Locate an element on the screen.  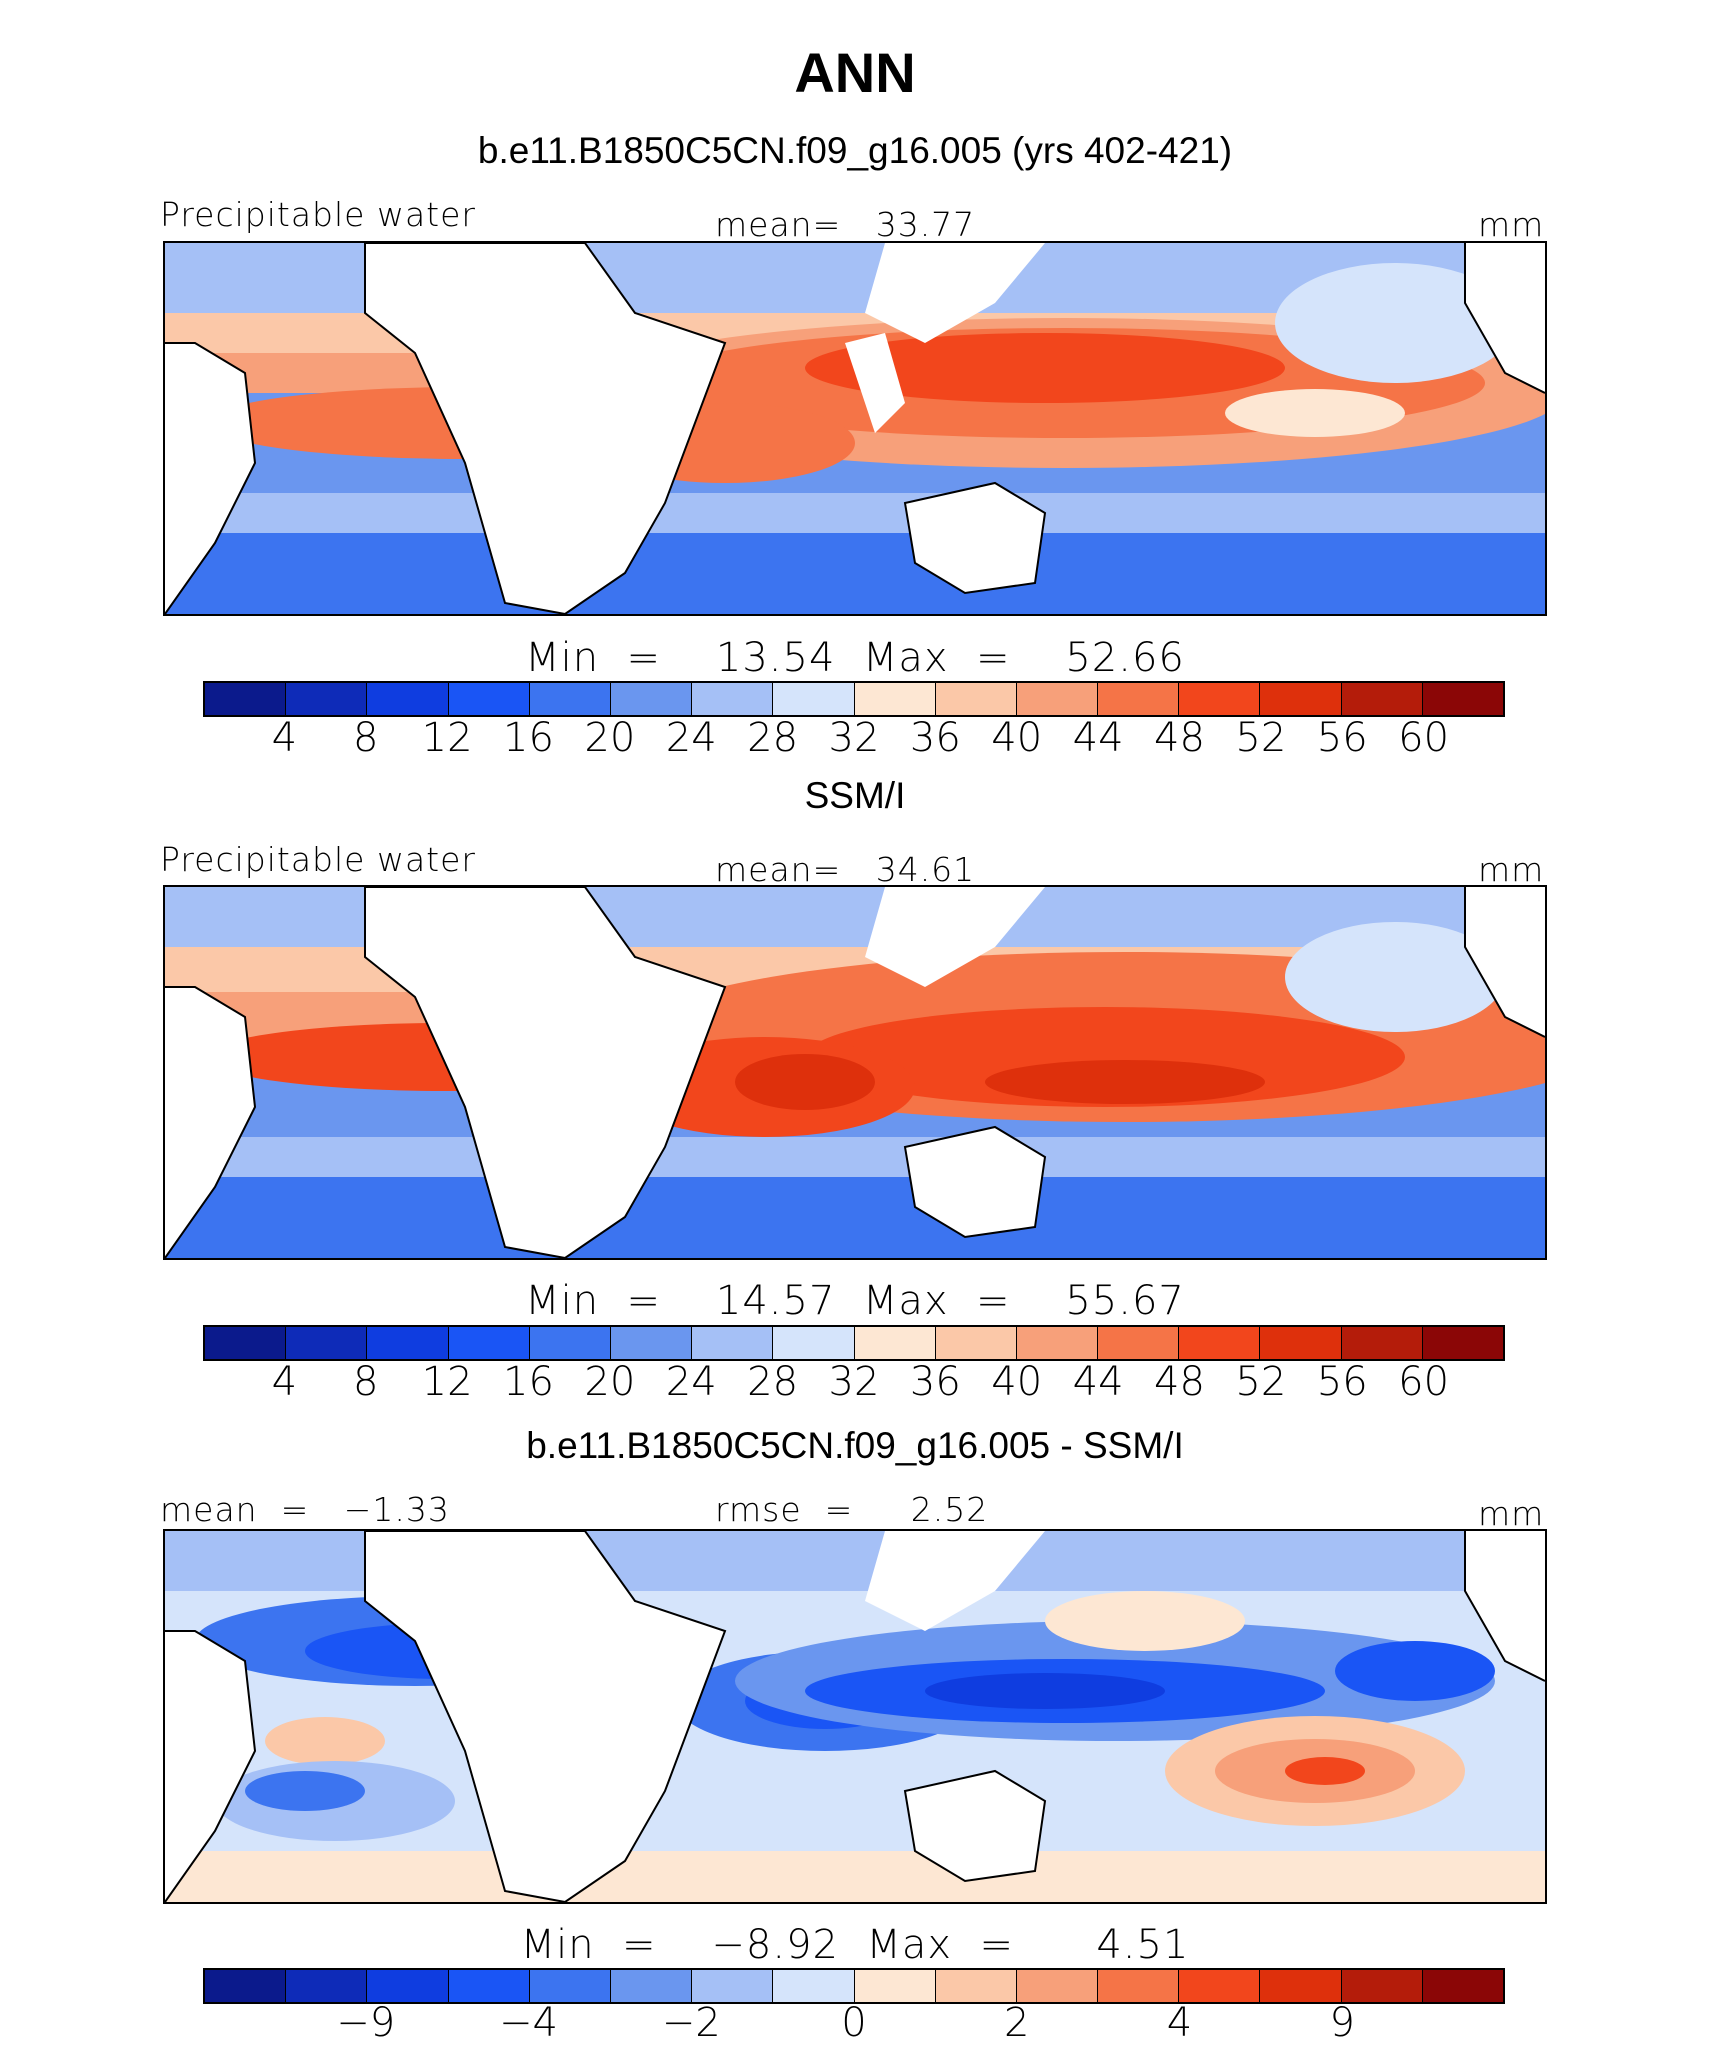
panel-2-title: SSM/I is located at coordinates (855, 795).